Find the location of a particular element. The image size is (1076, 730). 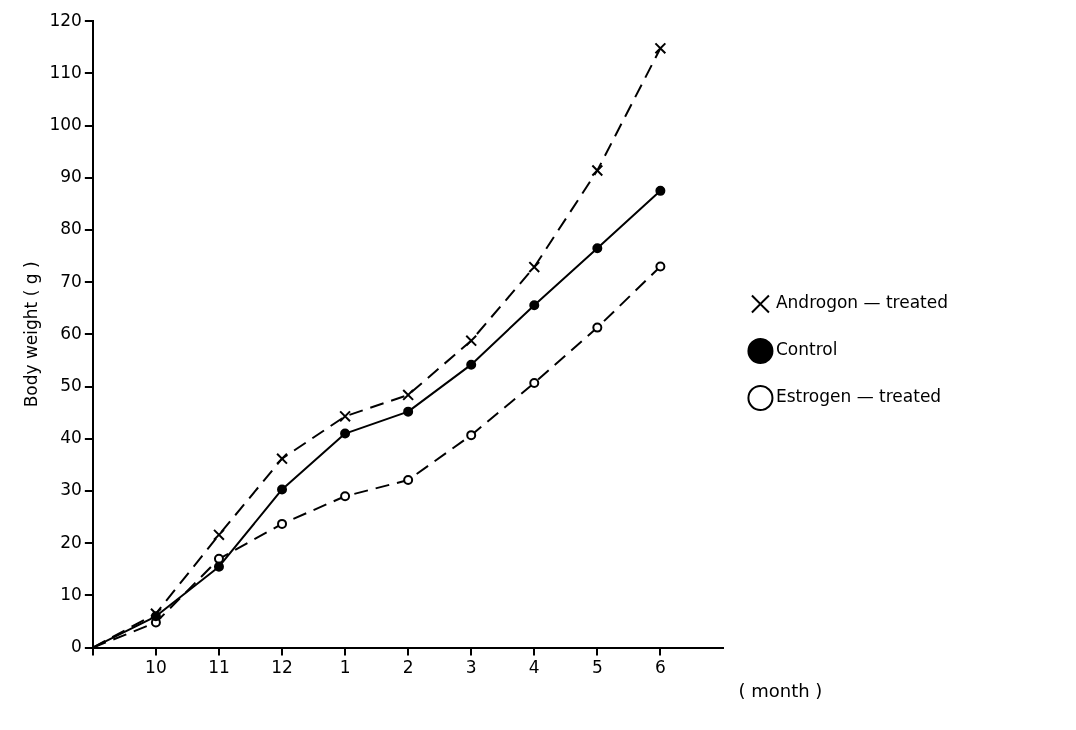

x-axis-title: ( month ) is located at coordinates (780, 691).